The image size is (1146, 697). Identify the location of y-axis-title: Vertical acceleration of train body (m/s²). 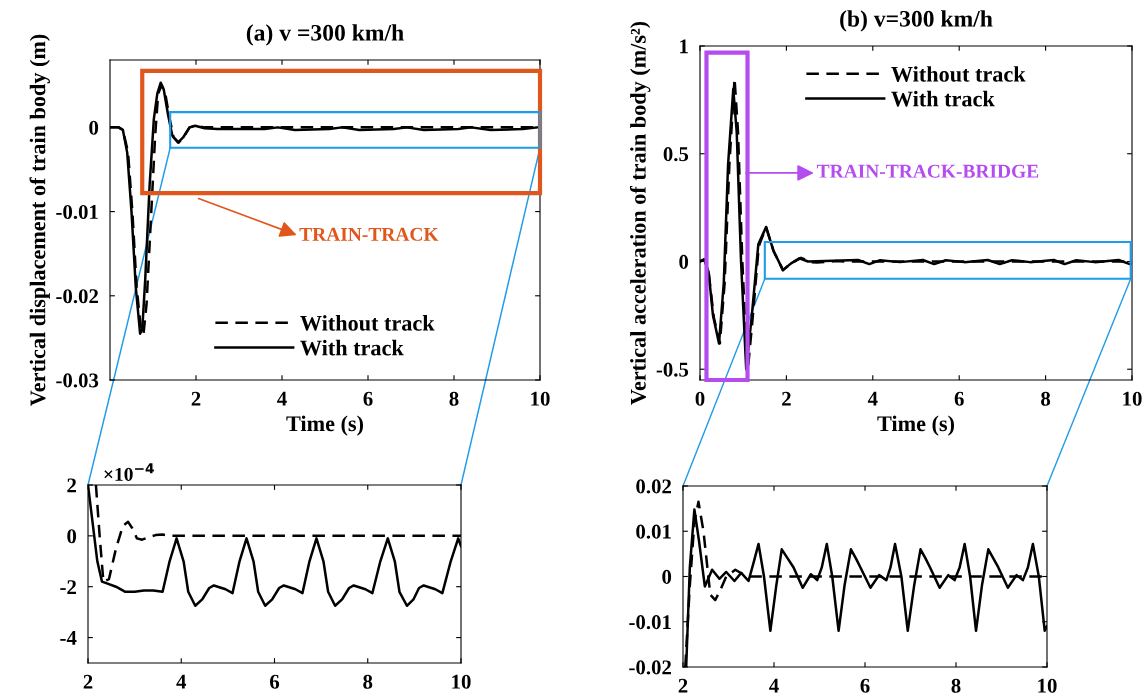
(640, 213).